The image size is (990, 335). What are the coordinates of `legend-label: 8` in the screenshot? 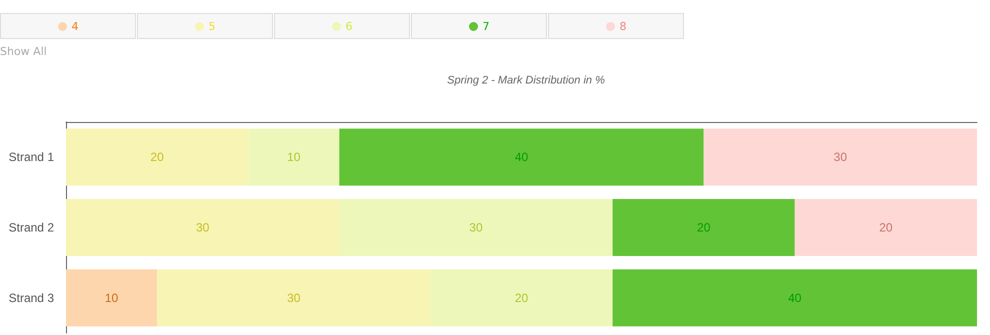 It's located at (623, 26).